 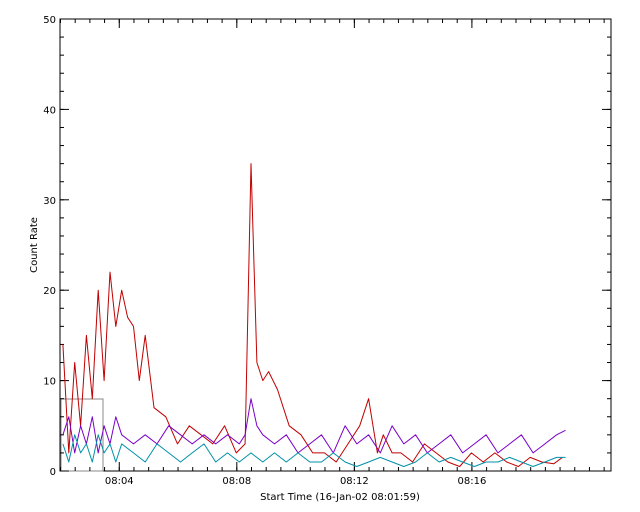 What do you see at coordinates (53, 472) in the screenshot?
I see `y-tick-label: 0` at bounding box center [53, 472].